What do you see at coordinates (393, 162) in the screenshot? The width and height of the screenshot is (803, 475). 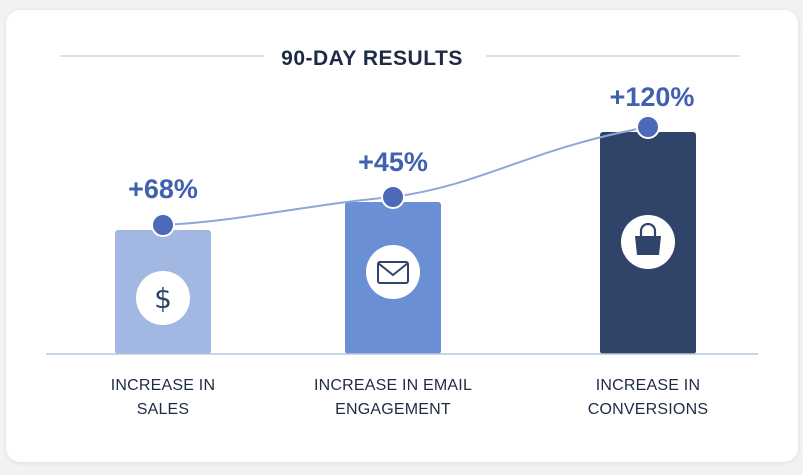 I see `value-label-2: +45%` at bounding box center [393, 162].